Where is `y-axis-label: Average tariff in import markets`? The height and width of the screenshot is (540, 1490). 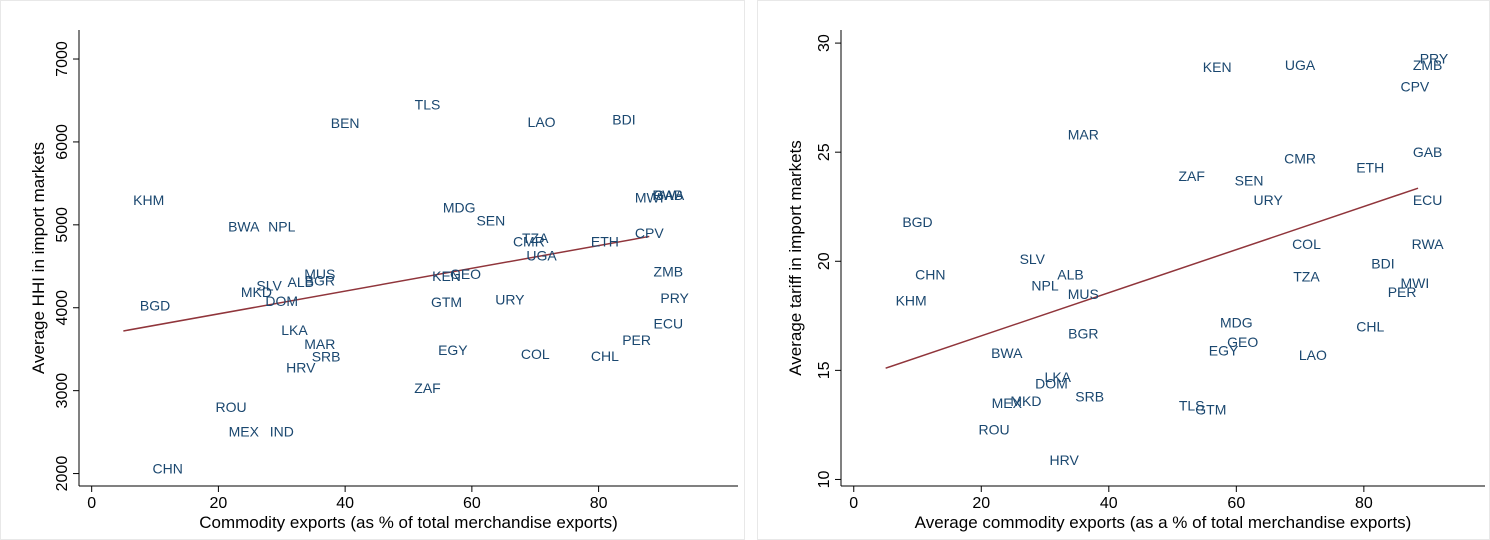
y-axis-label: Average tariff in import markets is located at coordinates (795, 258).